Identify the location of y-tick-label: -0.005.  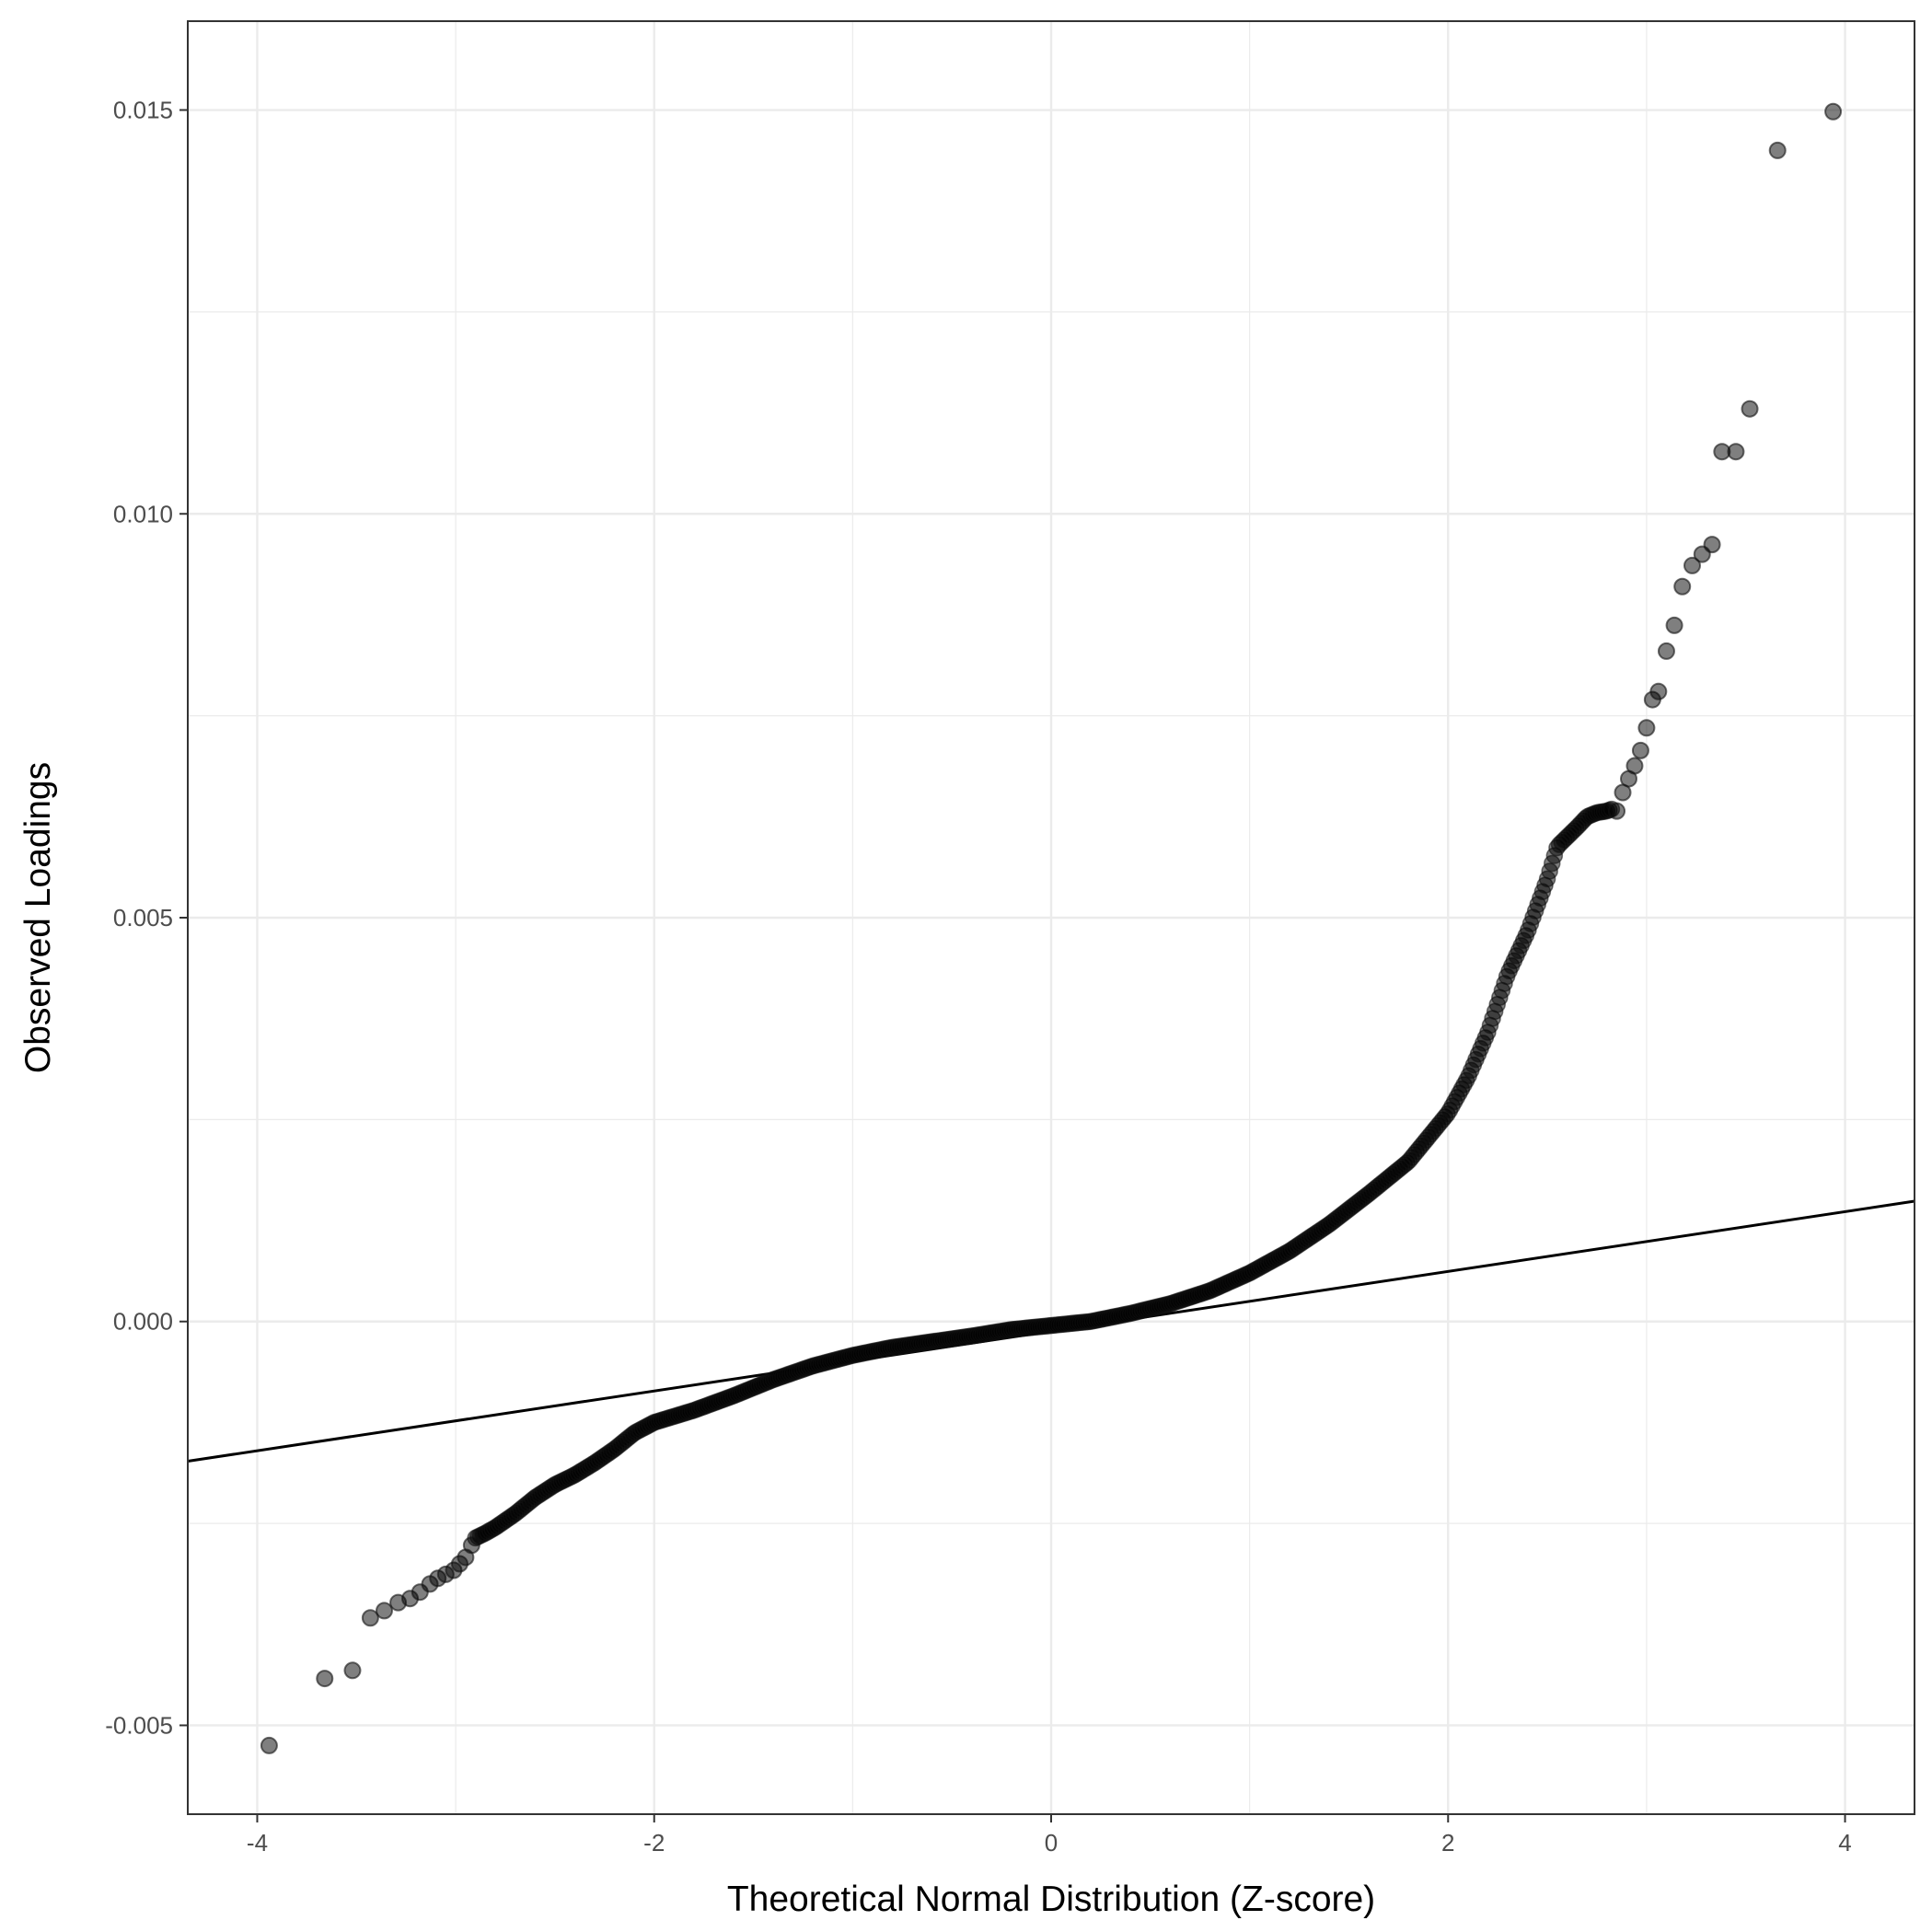
(139, 1725).